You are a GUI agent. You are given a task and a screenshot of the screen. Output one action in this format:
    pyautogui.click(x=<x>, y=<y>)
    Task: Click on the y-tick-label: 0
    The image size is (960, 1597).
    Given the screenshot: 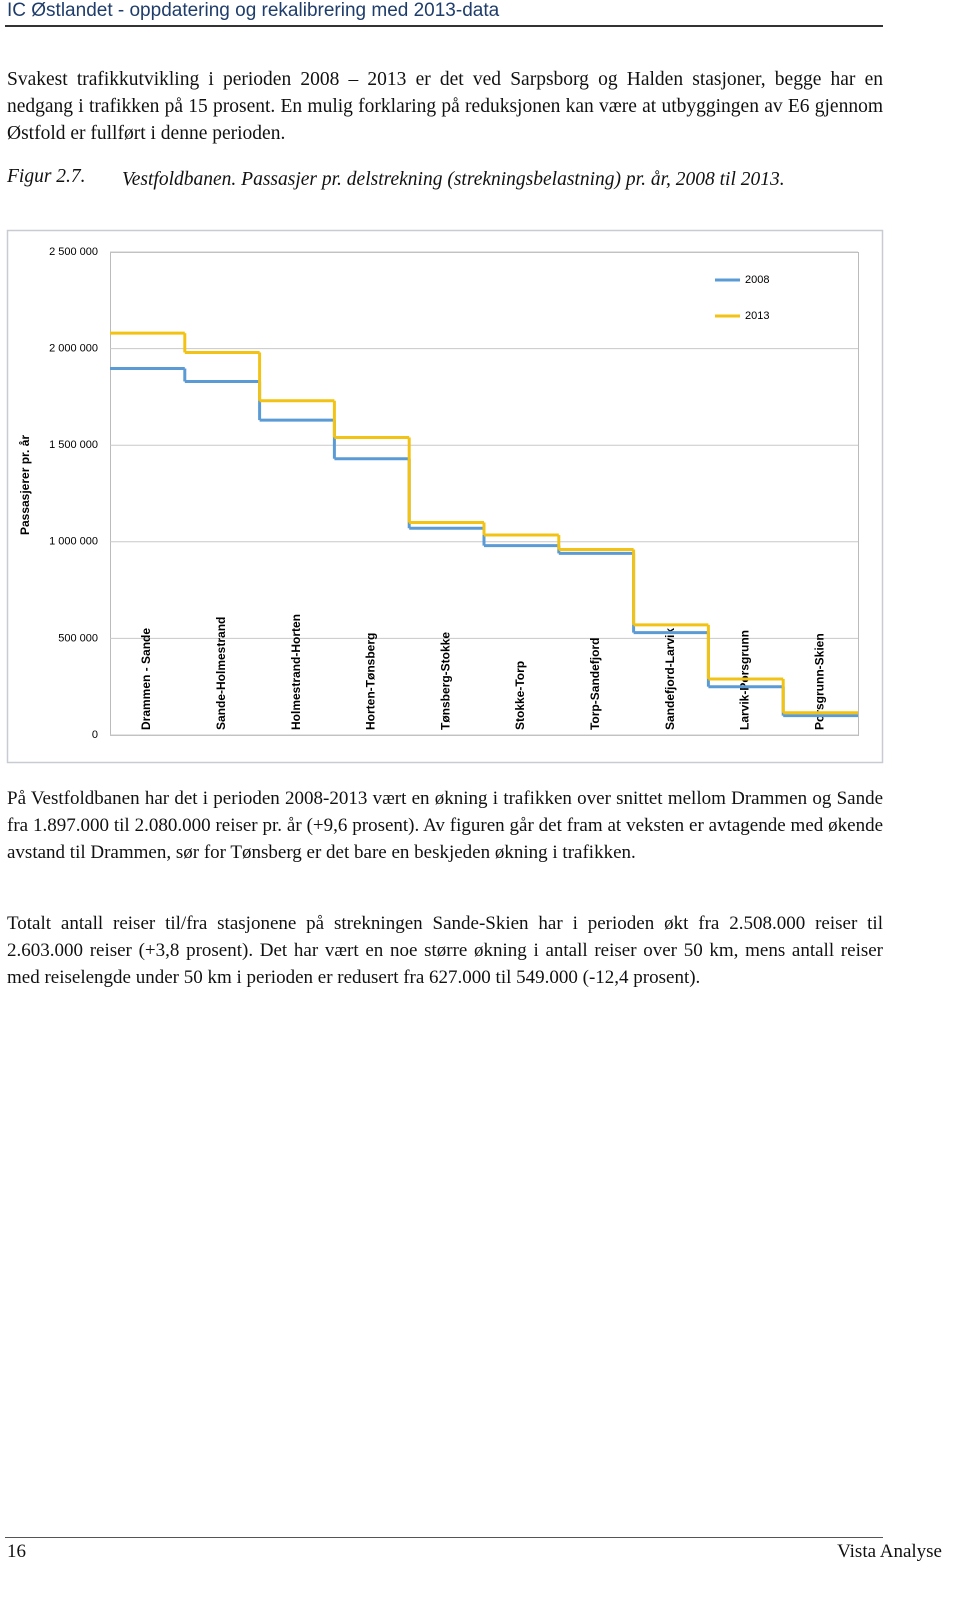 What is the action you would take?
    pyautogui.click(x=95, y=735)
    